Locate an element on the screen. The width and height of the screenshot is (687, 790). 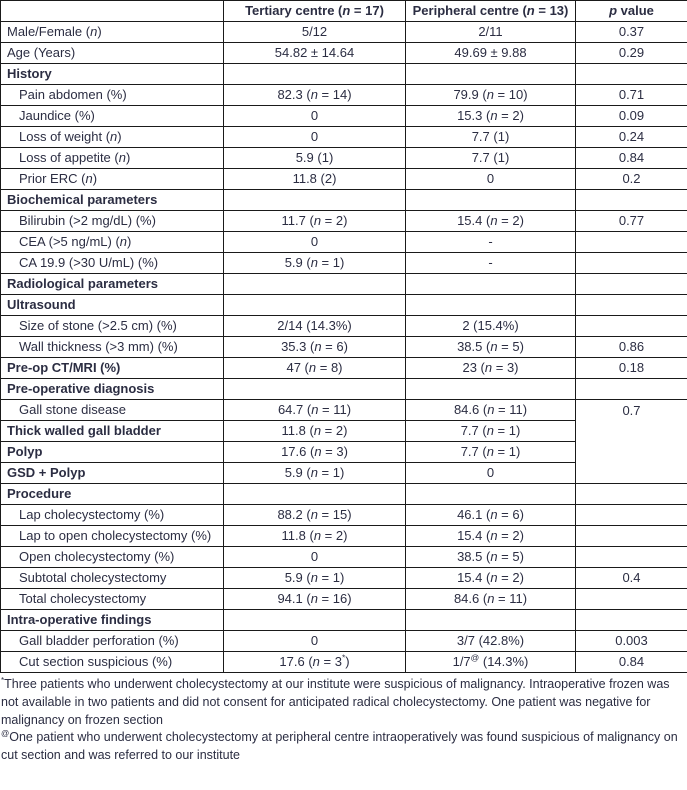
section-row: Ultrasound is located at coordinates (343, 305).